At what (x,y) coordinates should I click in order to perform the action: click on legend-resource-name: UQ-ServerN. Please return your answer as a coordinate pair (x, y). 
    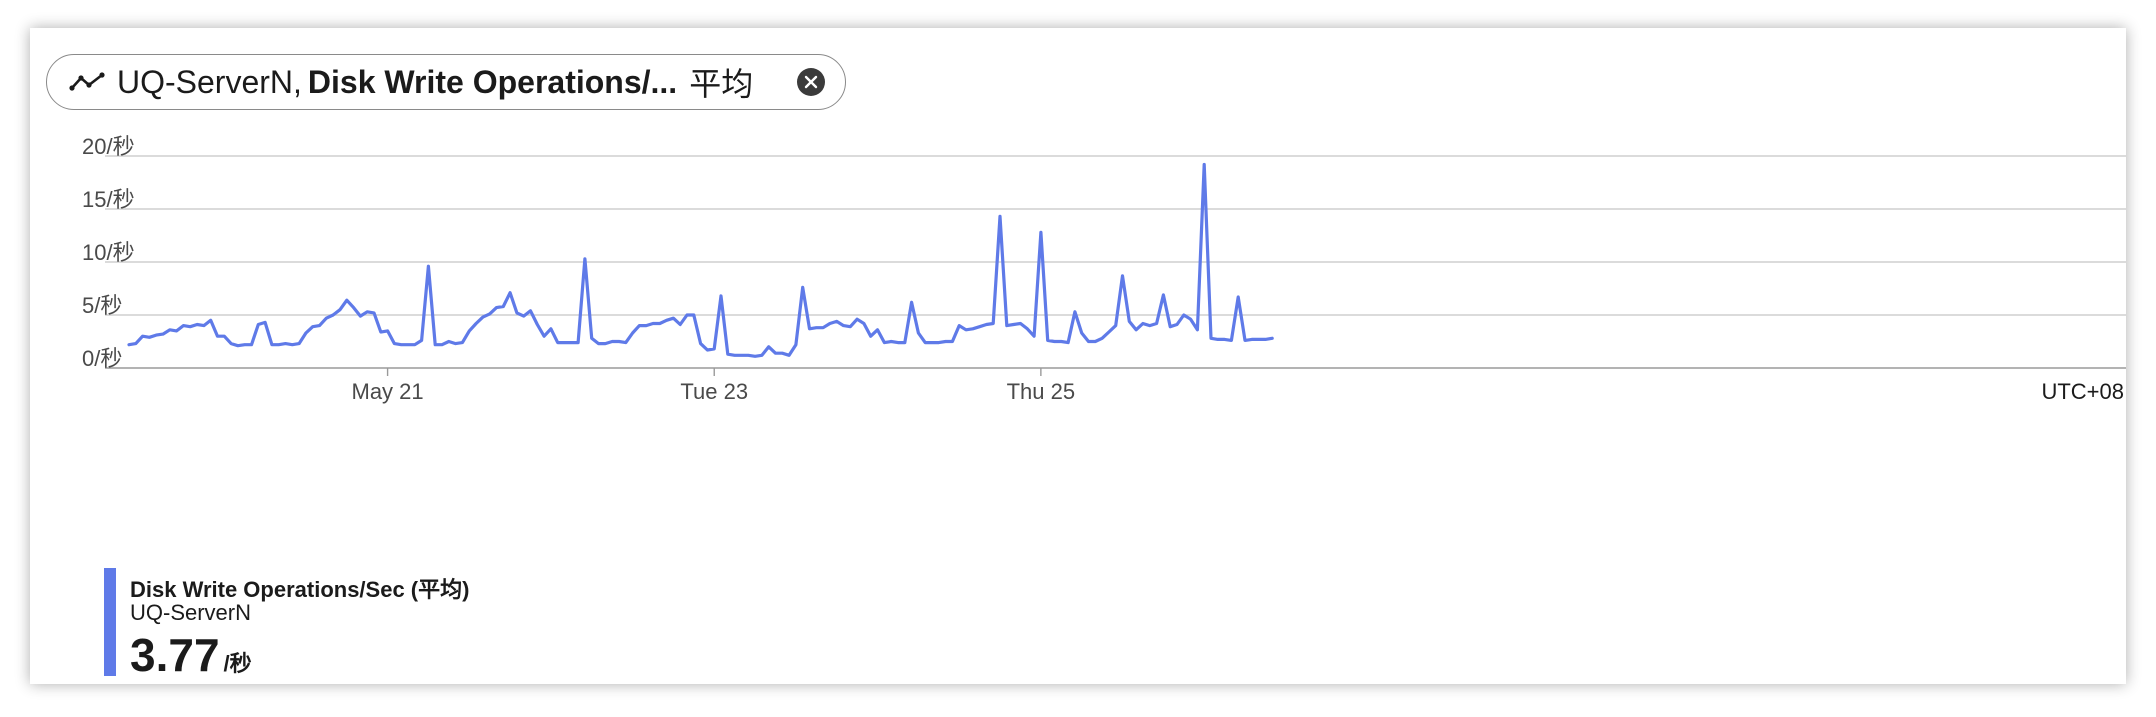
    Looking at the image, I should click on (191, 612).